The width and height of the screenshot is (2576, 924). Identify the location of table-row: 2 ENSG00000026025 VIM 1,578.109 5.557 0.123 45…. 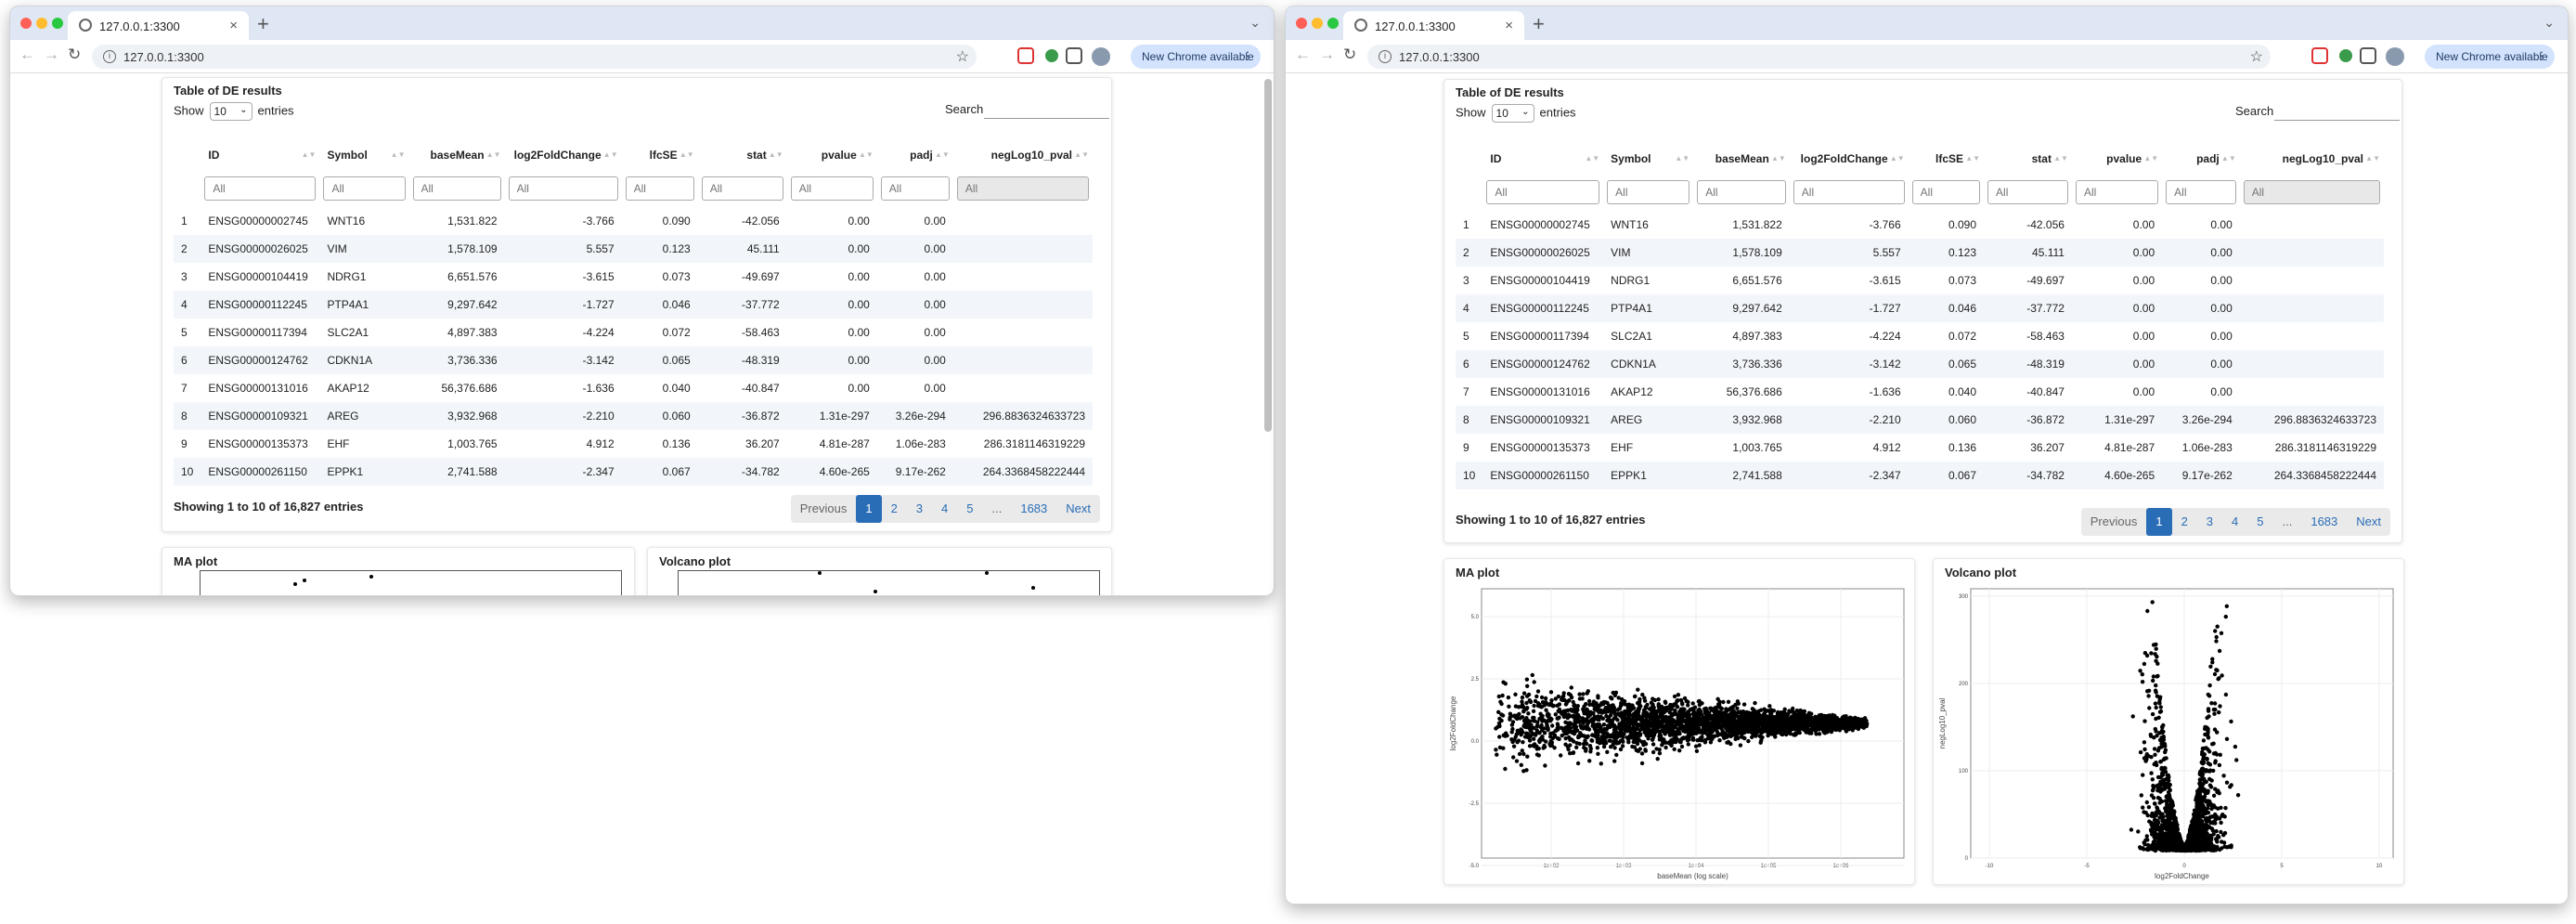
(633, 249).